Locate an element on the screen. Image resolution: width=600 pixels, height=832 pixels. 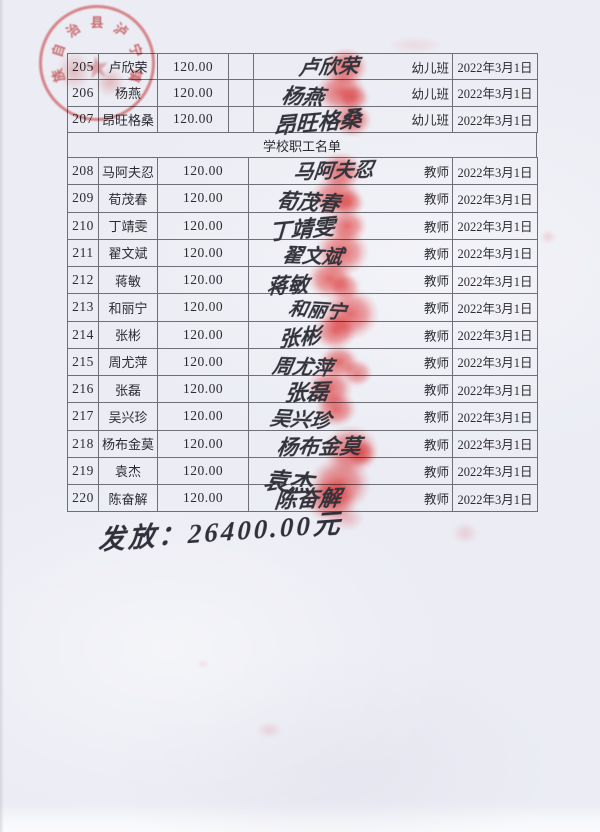
table-row: 217 吴兴珍 120.00 吴兴珍 教师 2022年3月1日 is located at coordinates (302, 412).